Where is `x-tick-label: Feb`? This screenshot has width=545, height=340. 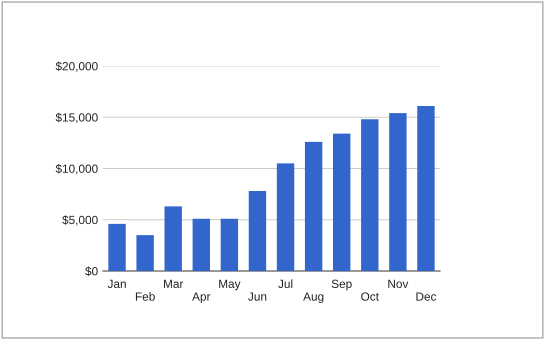 x-tick-label: Feb is located at coordinates (145, 296).